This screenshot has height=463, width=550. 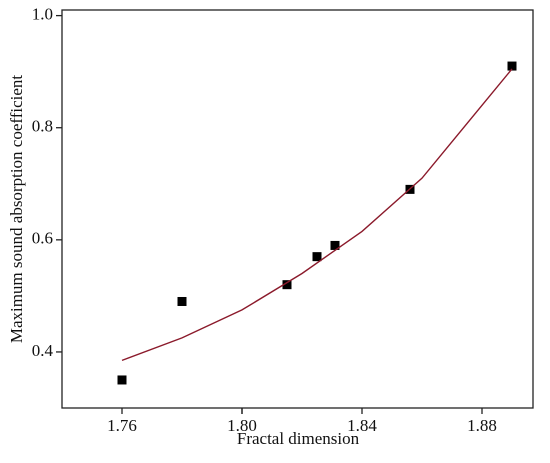 What do you see at coordinates (362, 425) in the screenshot?
I see `x-tick-label: 1.84` at bounding box center [362, 425].